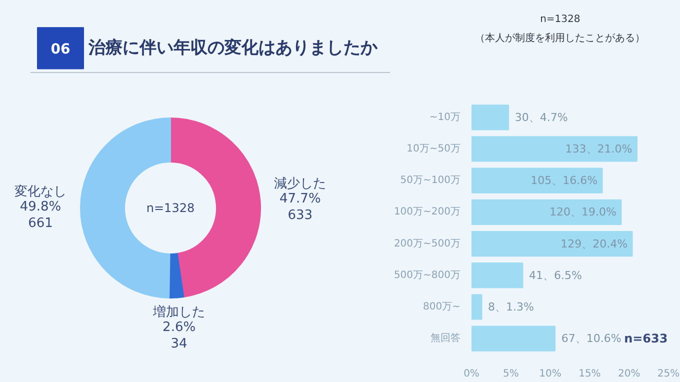  I want to click on x-tick-label: 10%, so click(550, 374).